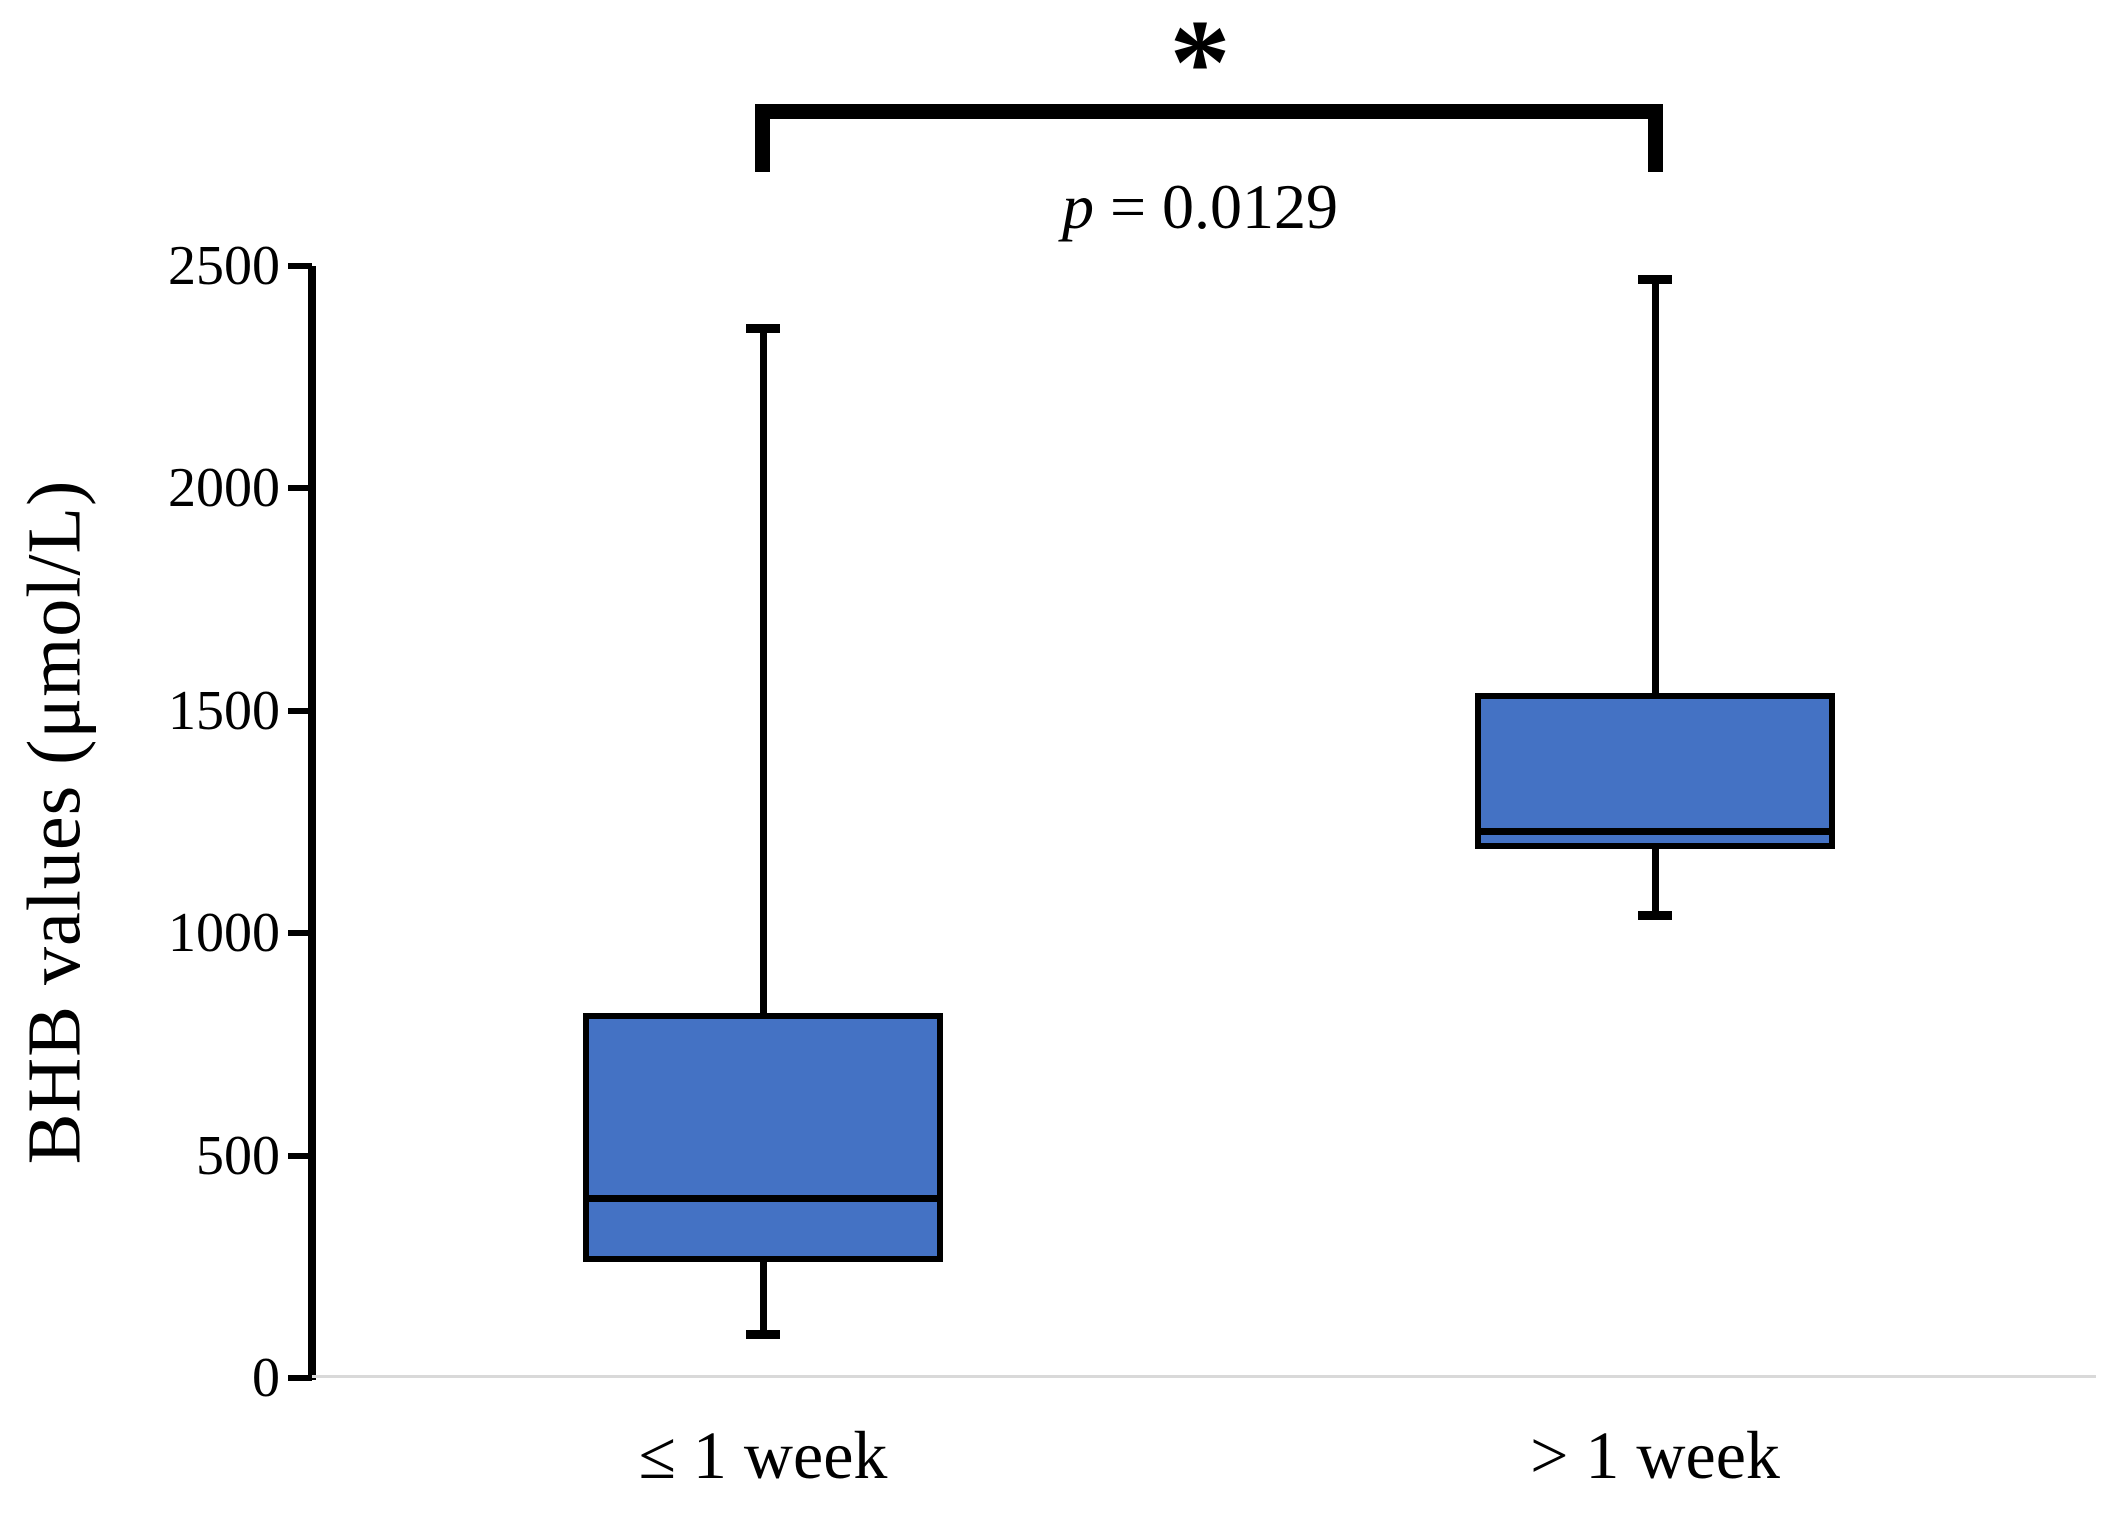 This screenshot has width=2121, height=1515. Describe the element at coordinates (1200, 65) in the screenshot. I see `significance-asterisk: *` at that location.